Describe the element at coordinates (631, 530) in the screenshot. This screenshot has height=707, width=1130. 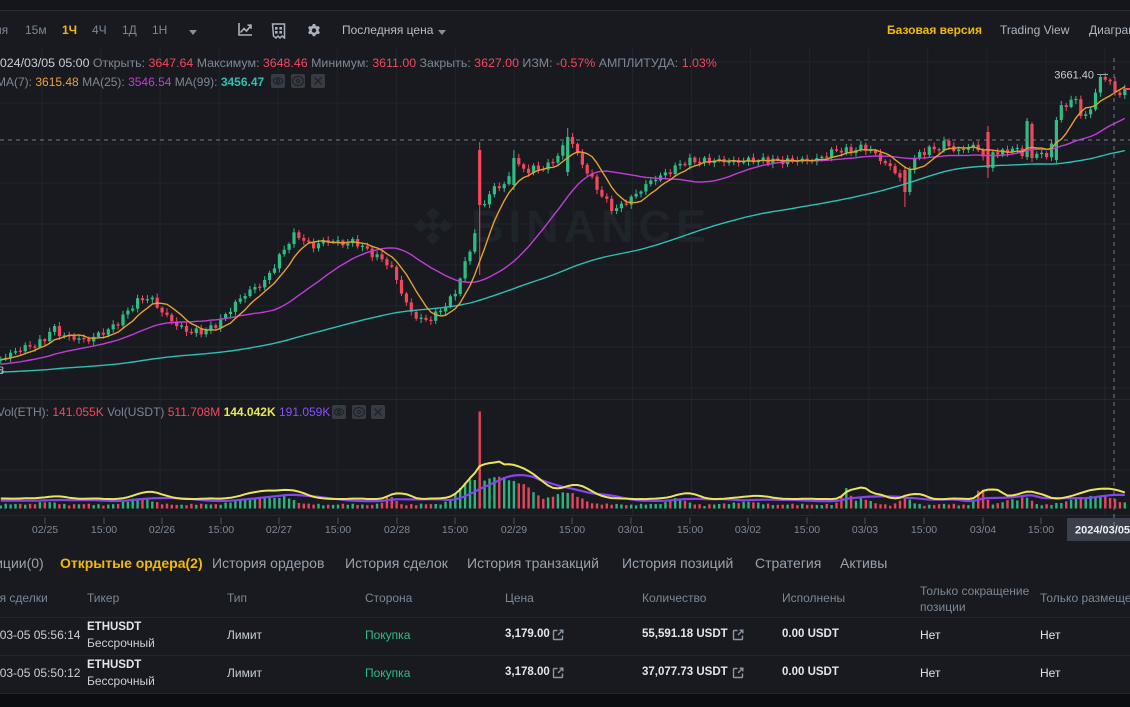
I see `svg-text: 03/01` at that location.